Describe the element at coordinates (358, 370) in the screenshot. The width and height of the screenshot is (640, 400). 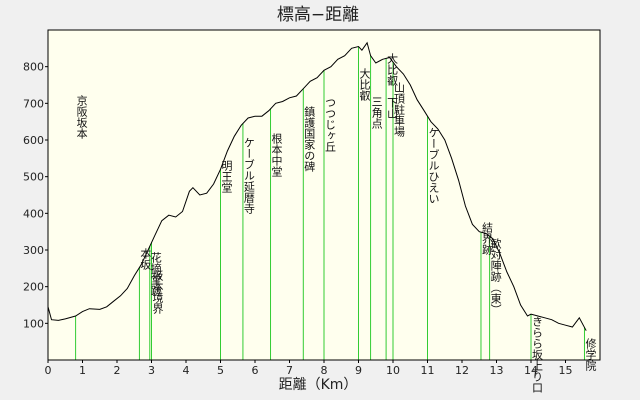
I see `x-tick-label: 9` at that location.